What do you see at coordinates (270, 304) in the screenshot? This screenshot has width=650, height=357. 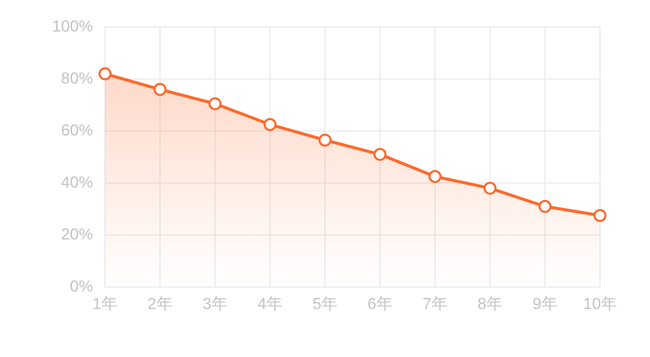 I see `x-tick-label: 4年` at bounding box center [270, 304].